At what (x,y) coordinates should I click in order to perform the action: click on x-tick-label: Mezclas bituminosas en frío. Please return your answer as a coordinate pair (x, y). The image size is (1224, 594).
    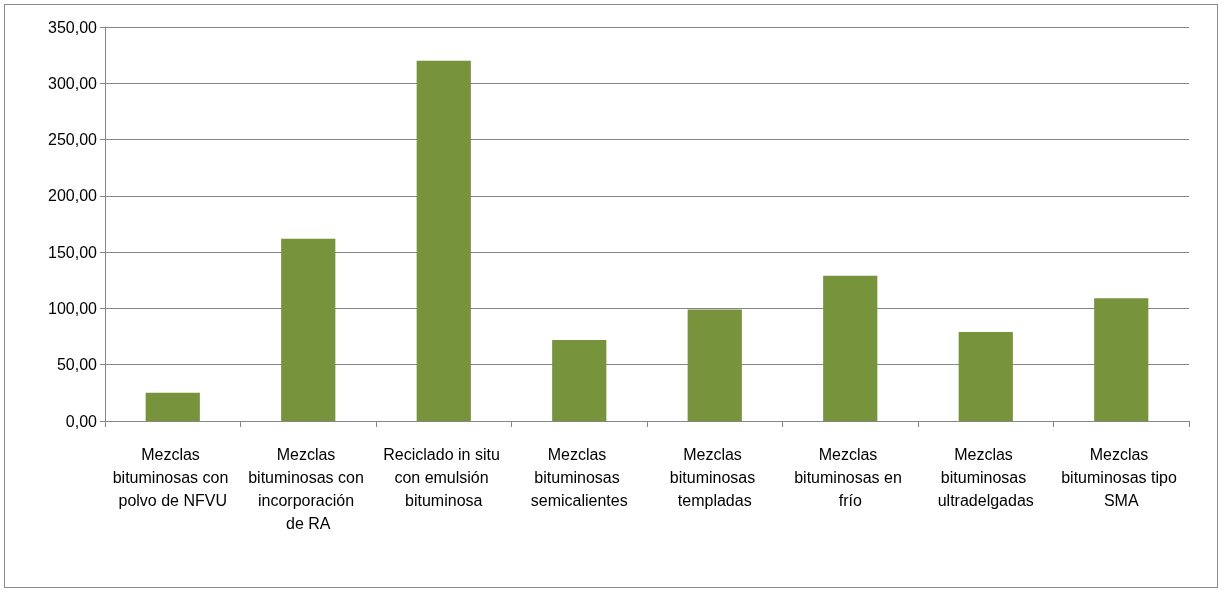
    Looking at the image, I should click on (850, 477).